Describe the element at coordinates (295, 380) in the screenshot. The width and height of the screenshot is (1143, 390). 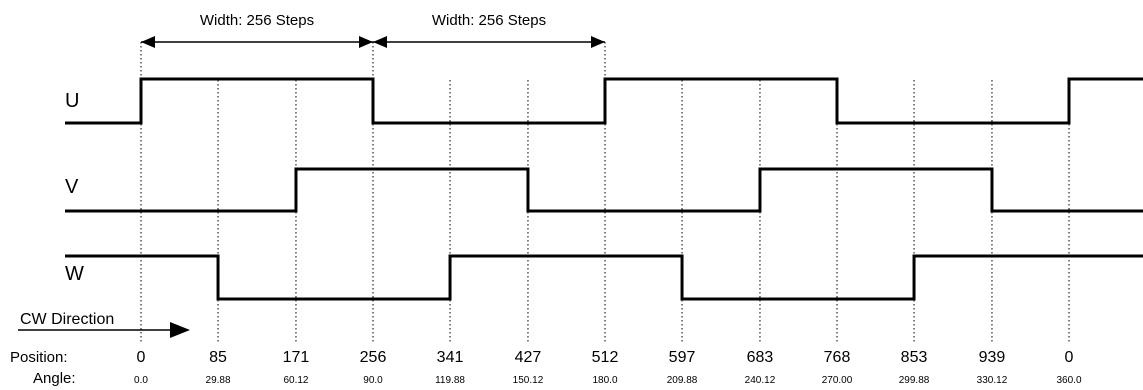
I see `angle-tick-label: 60.12` at that location.